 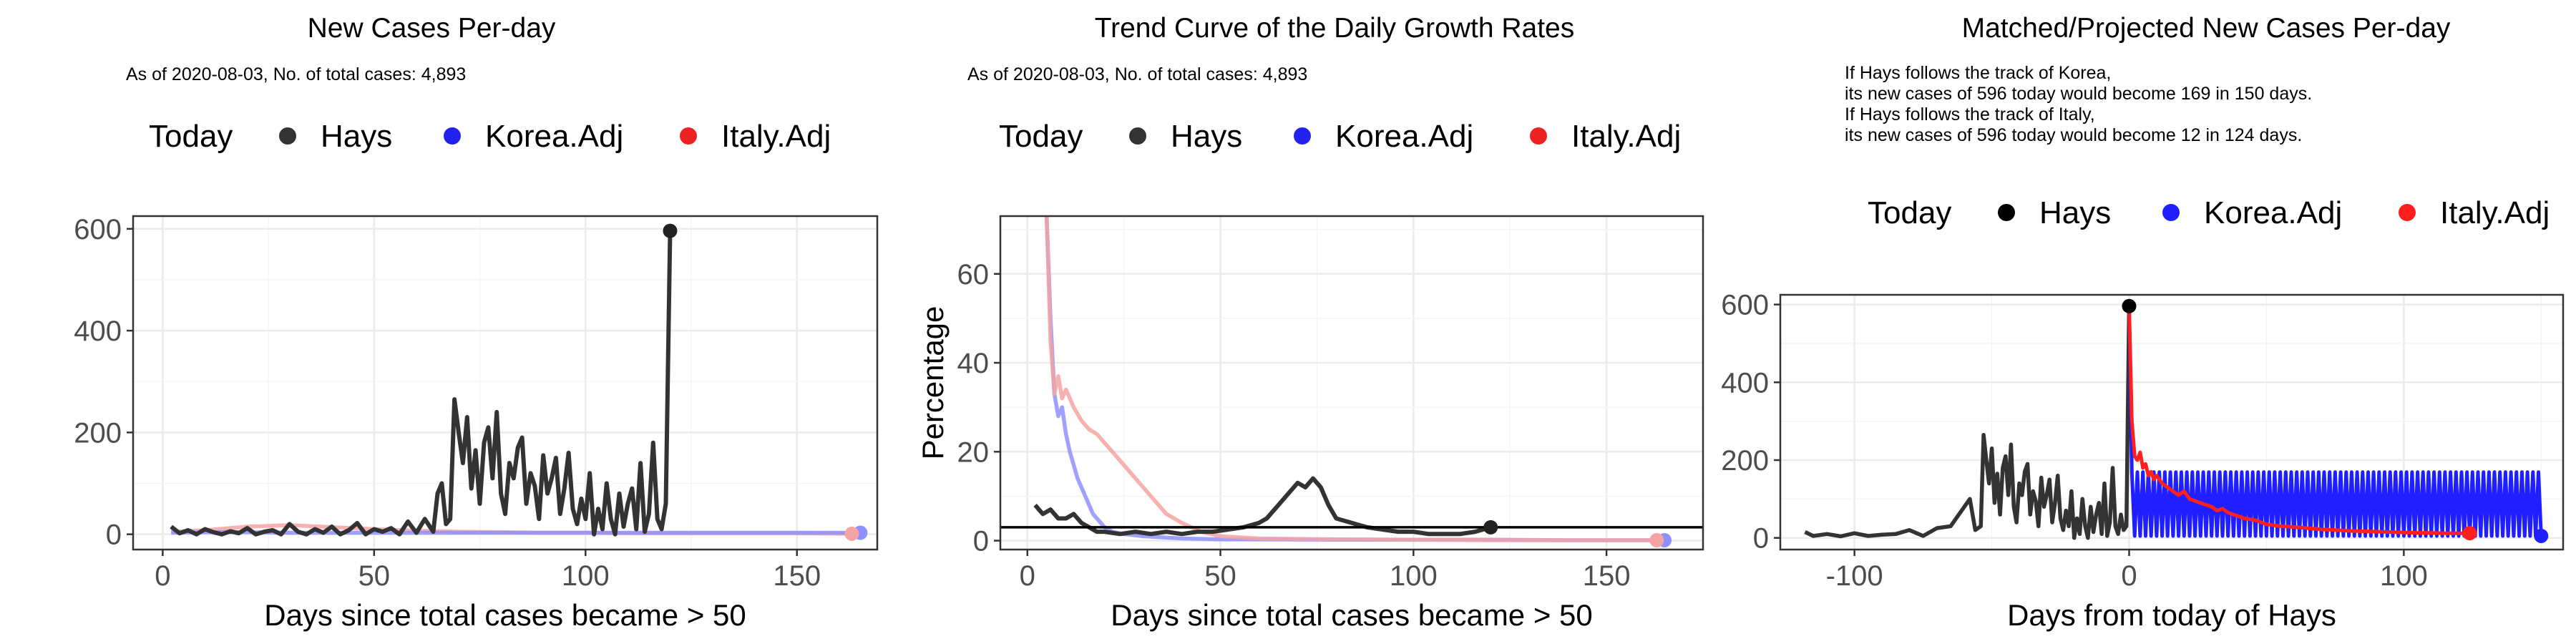 I want to click on axis-ticks: 0 200 400 600 -100 0 100, so click(x=2074, y=441).